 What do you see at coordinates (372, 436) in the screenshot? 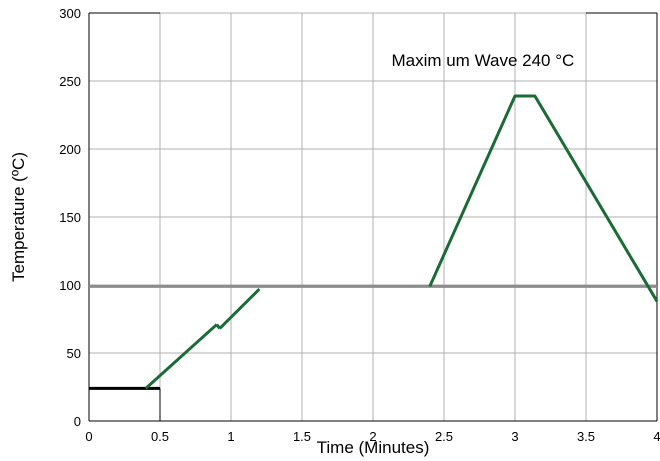
I see `x-tick-label: 2` at bounding box center [372, 436].